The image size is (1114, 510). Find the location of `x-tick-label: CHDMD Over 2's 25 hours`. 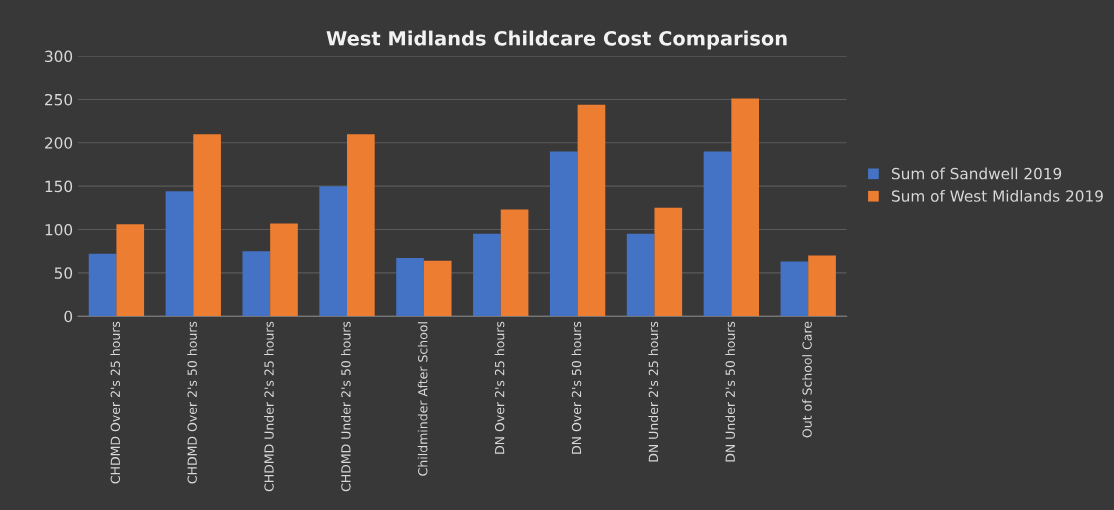

x-tick-label: CHDMD Over 2's 25 hours is located at coordinates (115, 402).